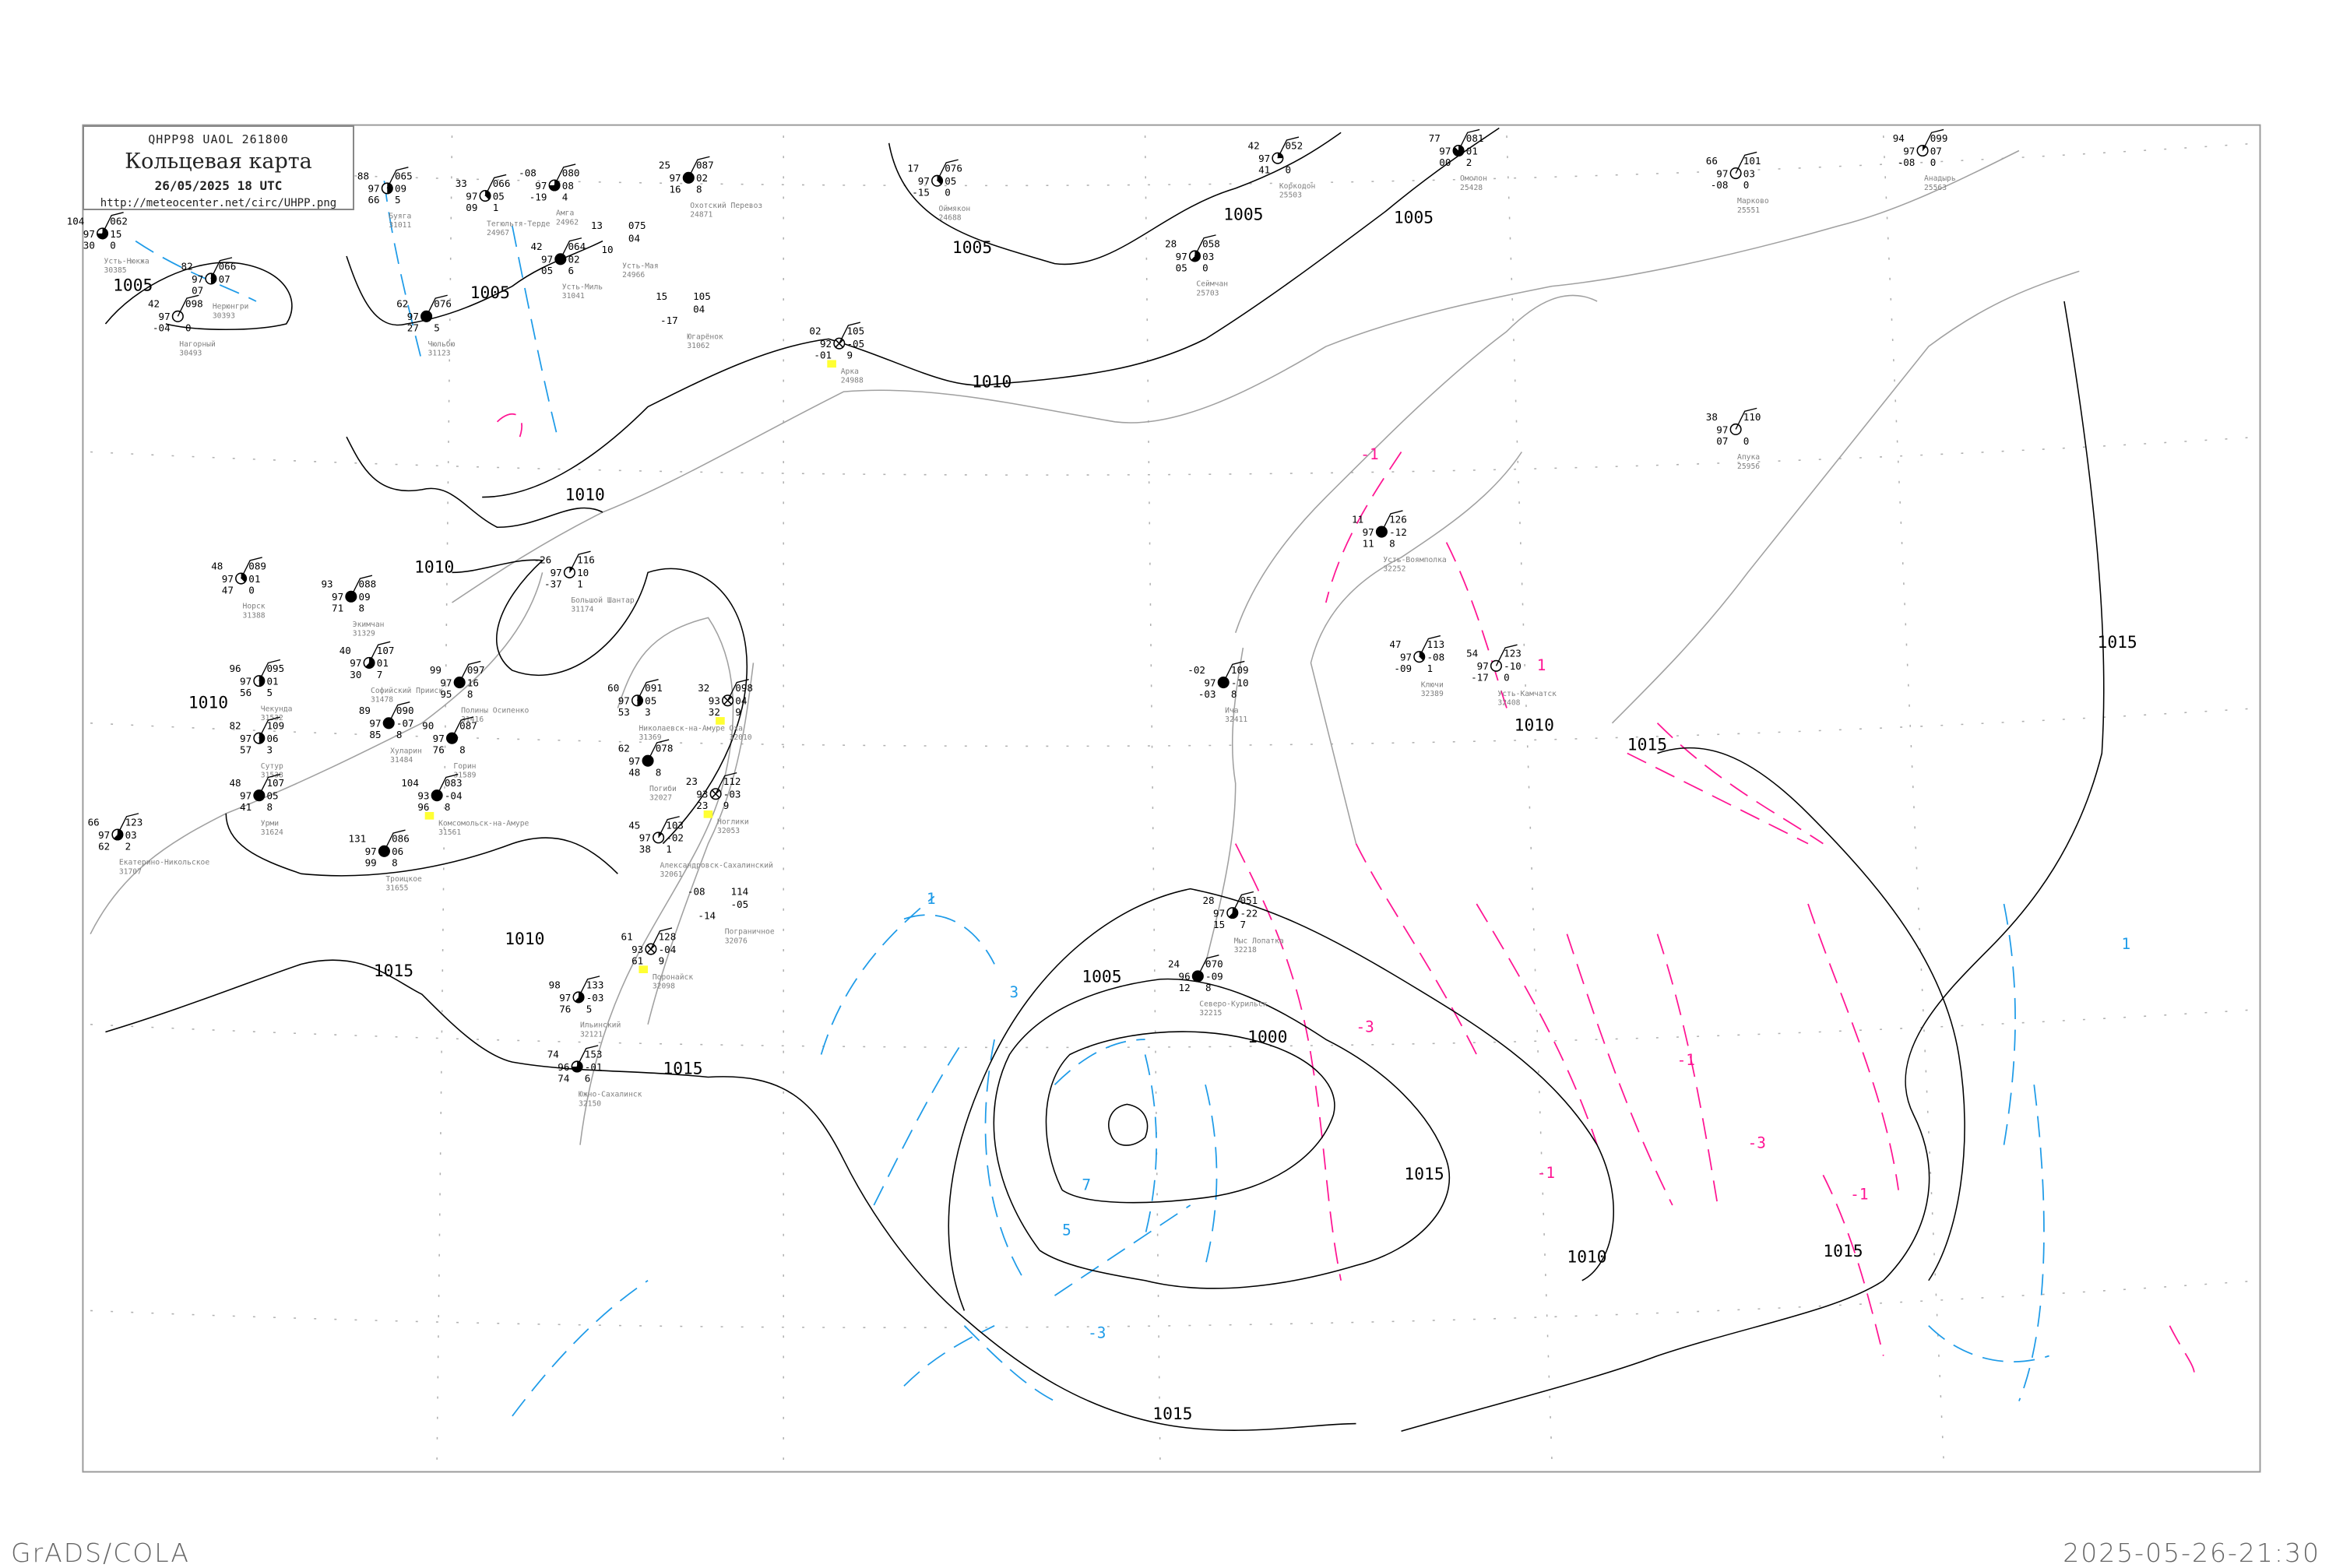 The image size is (2336, 1568). Describe the element at coordinates (1365, 1026) in the screenshot. I see `tendency-label: -3` at that location.